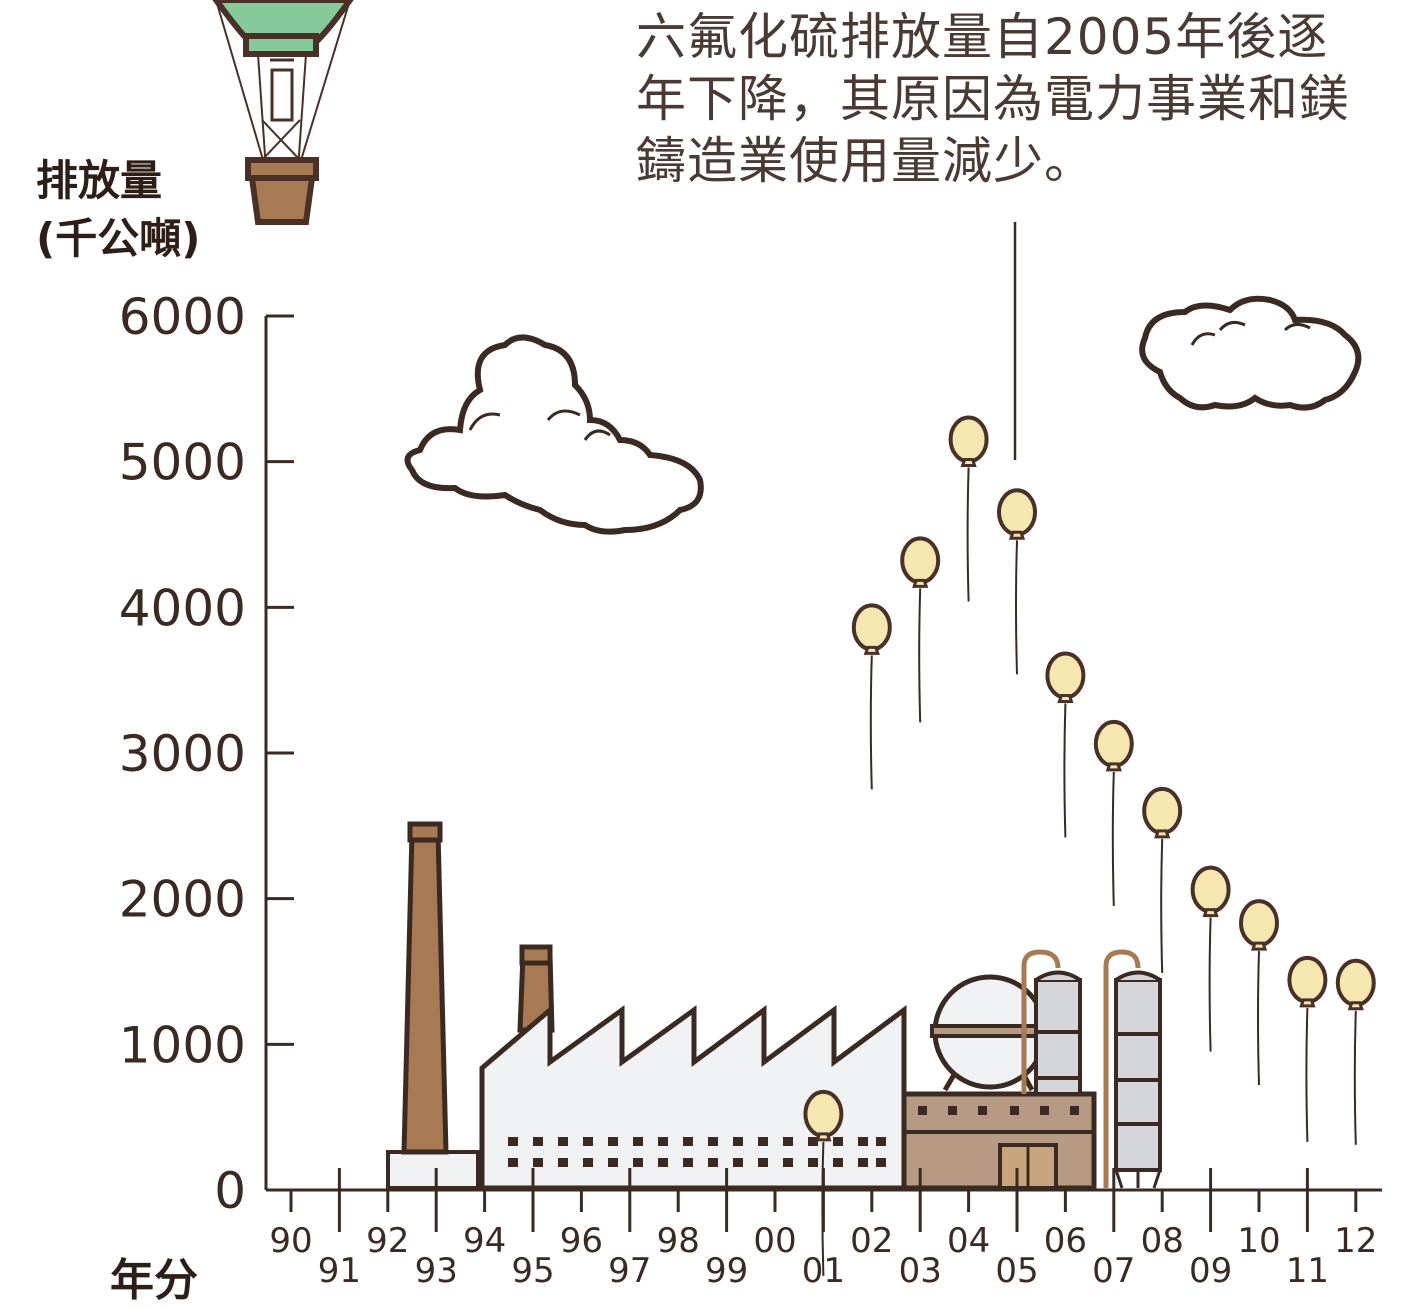  Describe the element at coordinates (1210, 1271) in the screenshot. I see `x-tick-label: 09` at that location.